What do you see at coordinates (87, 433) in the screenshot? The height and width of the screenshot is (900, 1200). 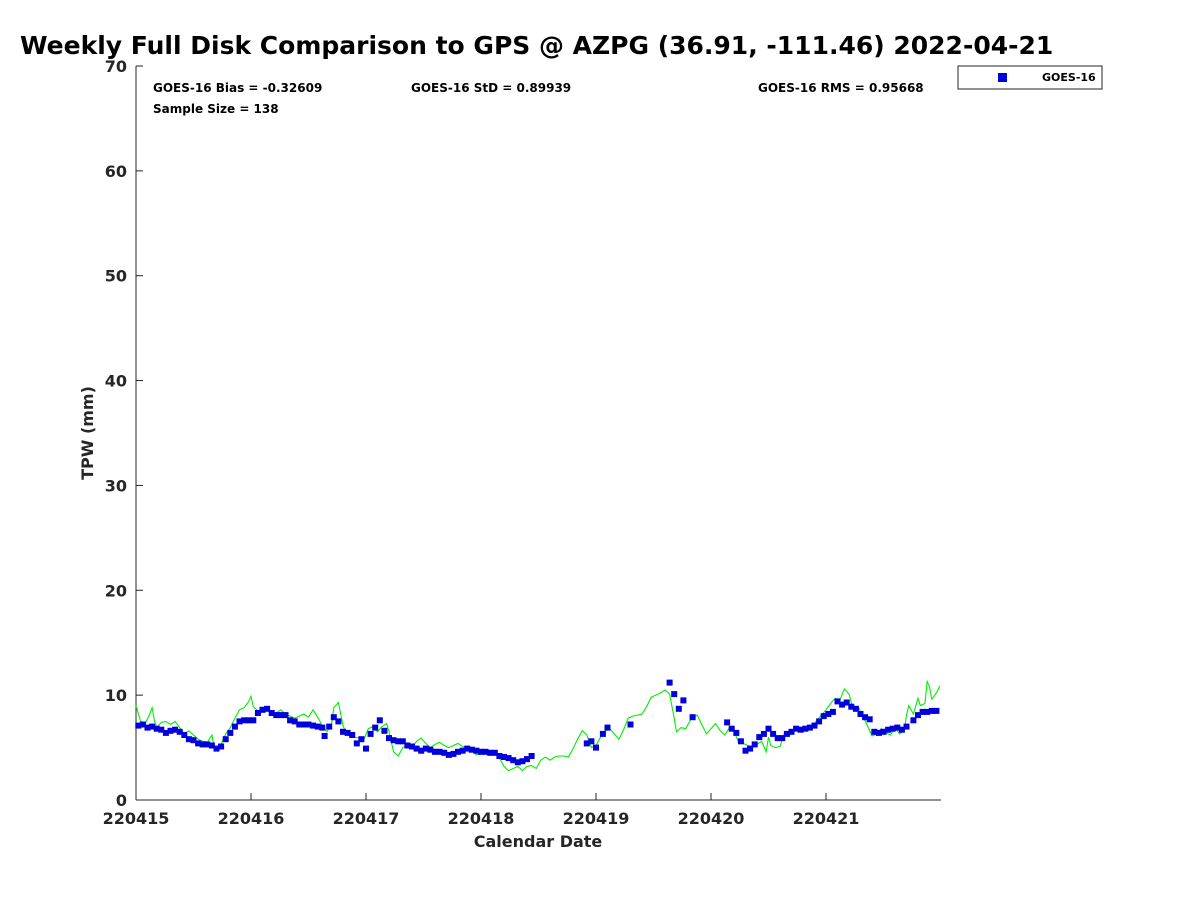 I see `y-axis-label: TPW (mm)` at bounding box center [87, 433].